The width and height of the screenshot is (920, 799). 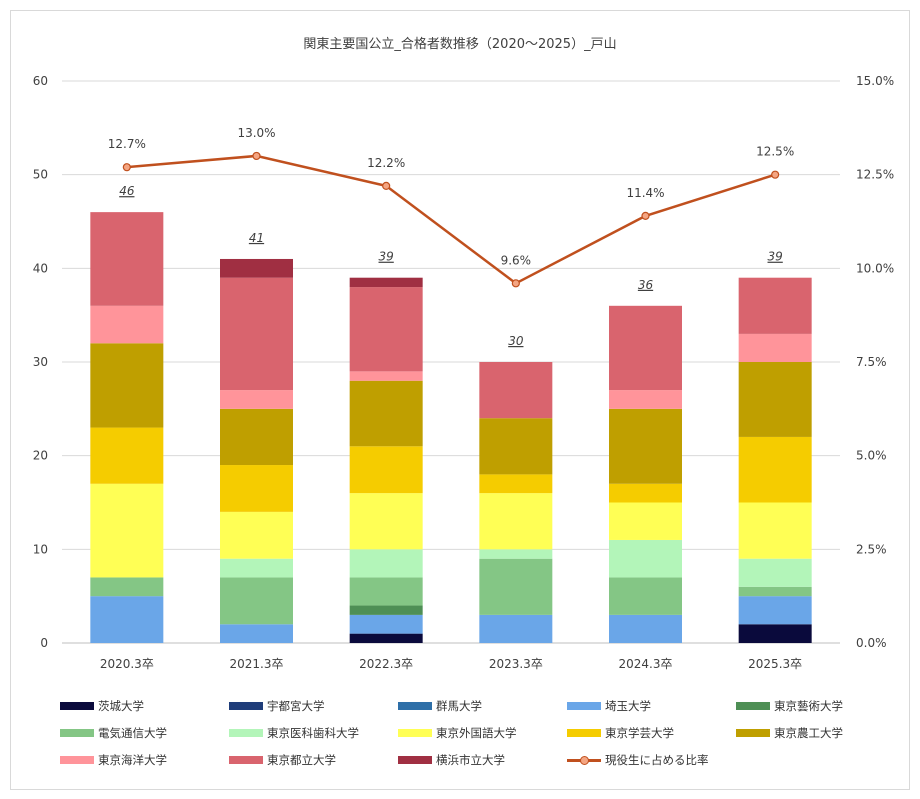 I want to click on x-tick-label: 2025.3卒, so click(x=775, y=664).